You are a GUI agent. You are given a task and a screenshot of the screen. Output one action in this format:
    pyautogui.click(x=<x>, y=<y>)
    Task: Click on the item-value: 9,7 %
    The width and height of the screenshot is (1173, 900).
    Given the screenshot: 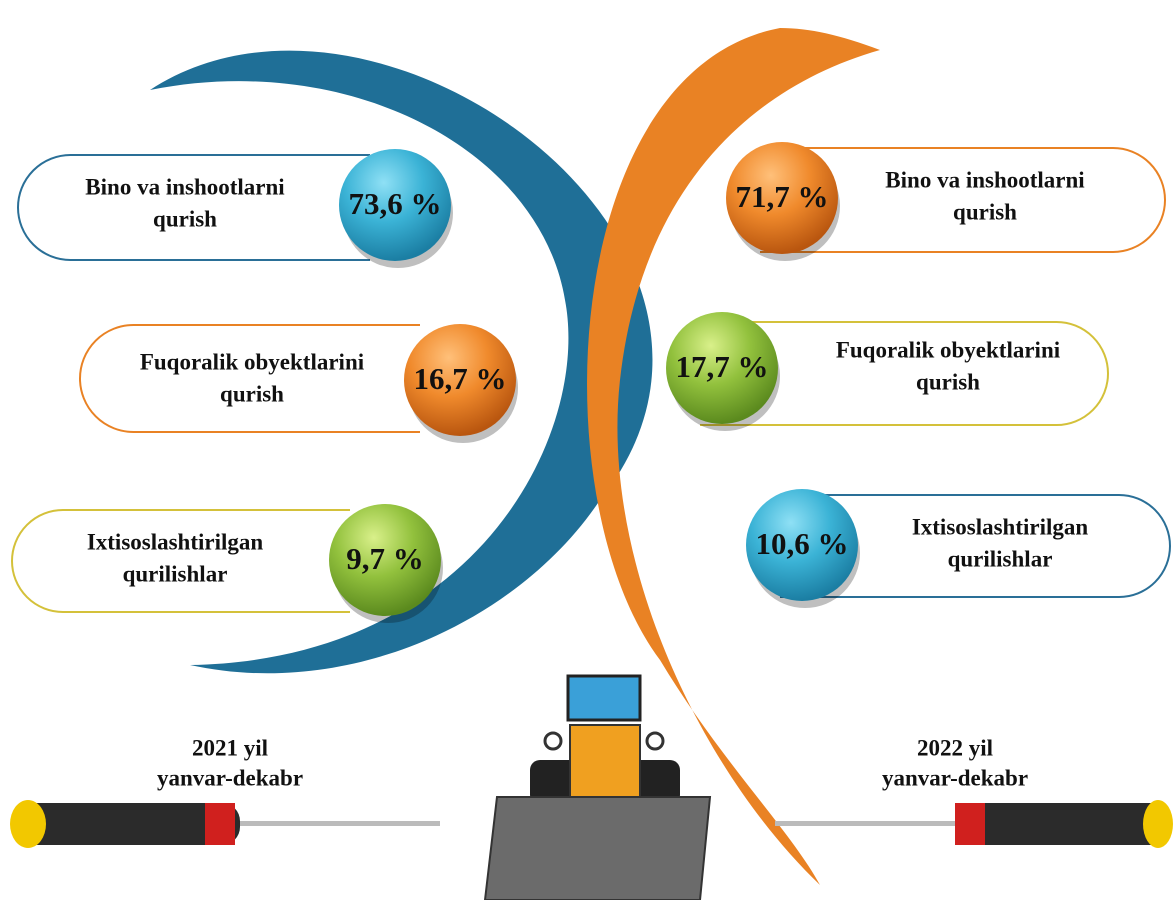 What is the action you would take?
    pyautogui.click(x=385, y=558)
    